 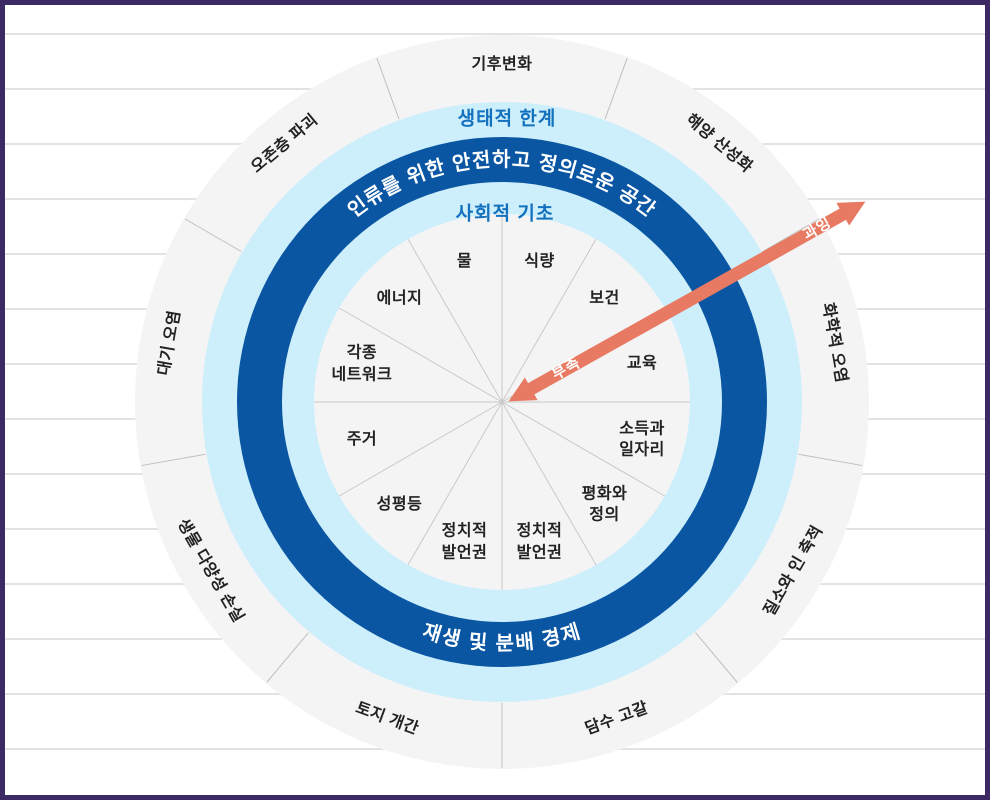 I want to click on shortfall-overshoot-arrow, so click(x=687, y=301).